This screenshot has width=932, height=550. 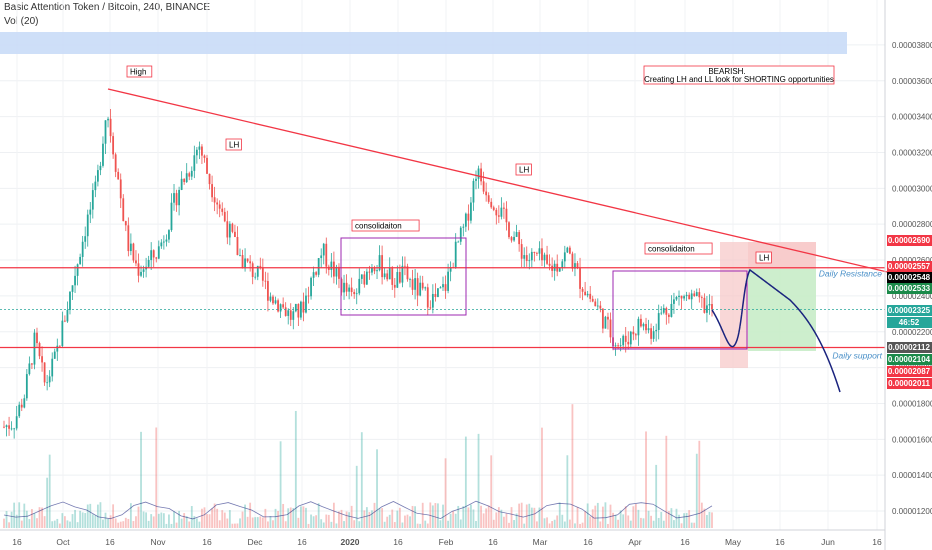 What do you see at coordinates (726, 71) in the screenshot?
I see `note-line-1: BEARISH.` at bounding box center [726, 71].